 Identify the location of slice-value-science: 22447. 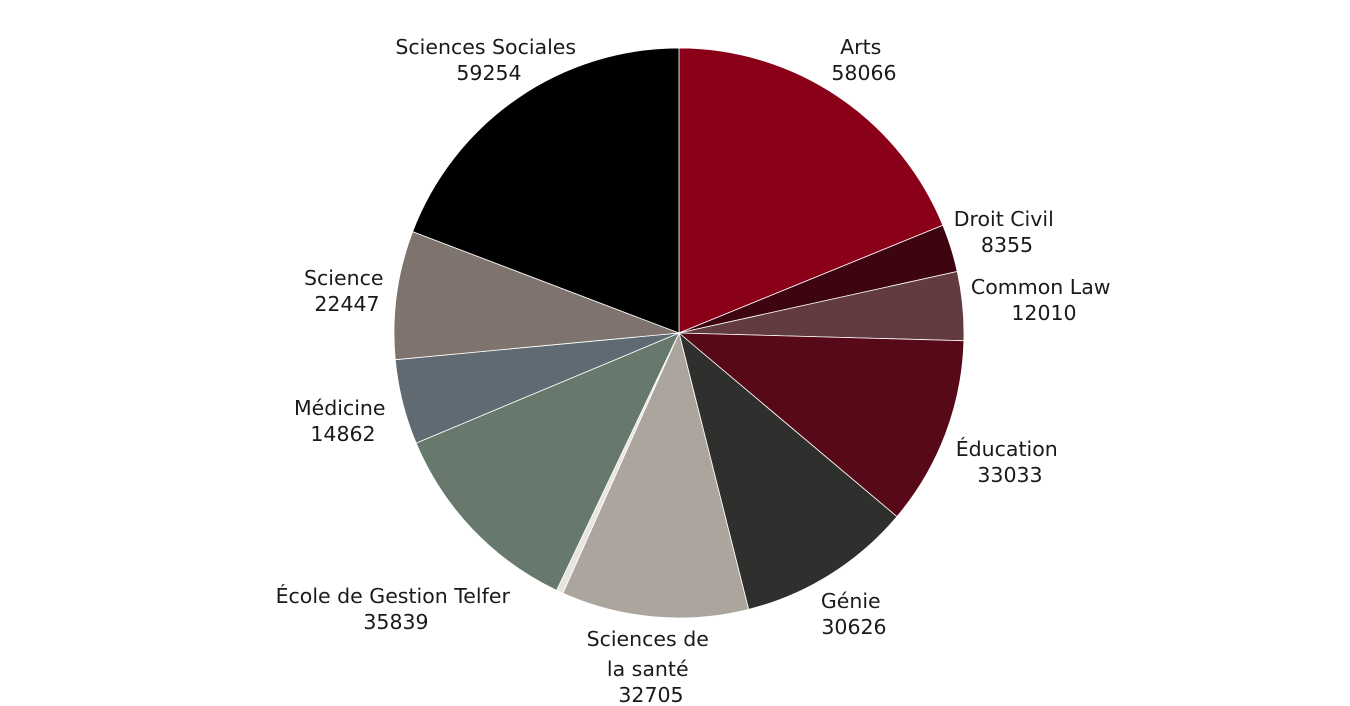
(346, 304).